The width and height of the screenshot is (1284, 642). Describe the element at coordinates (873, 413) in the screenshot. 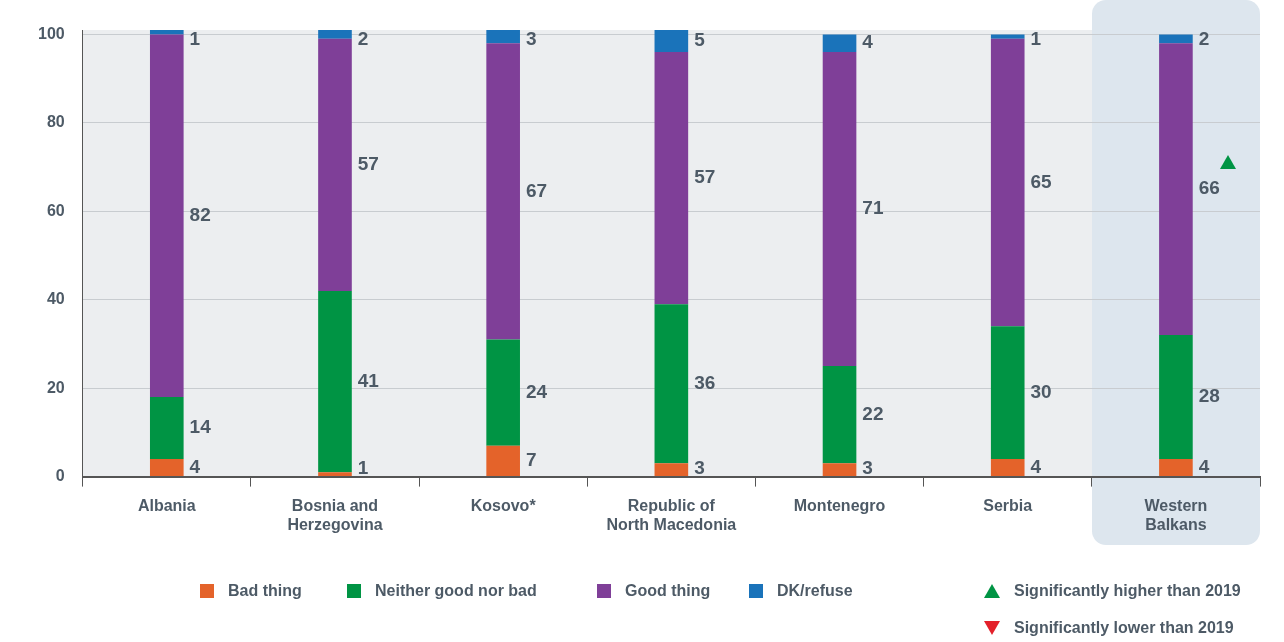

I see `data-label: 22` at that location.